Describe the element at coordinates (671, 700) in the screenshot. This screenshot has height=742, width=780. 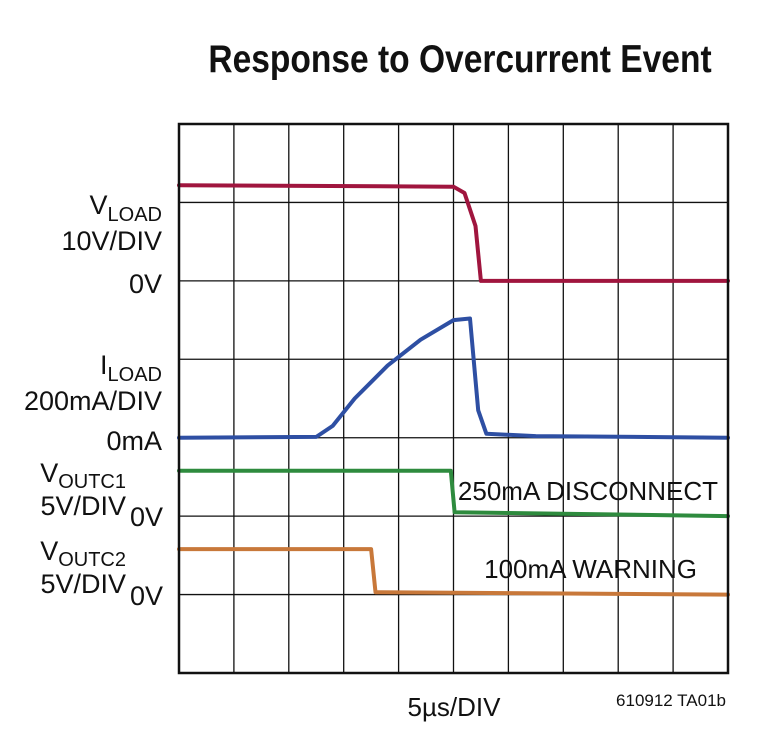
I see `figure-footnote: 610912 TA01b` at that location.